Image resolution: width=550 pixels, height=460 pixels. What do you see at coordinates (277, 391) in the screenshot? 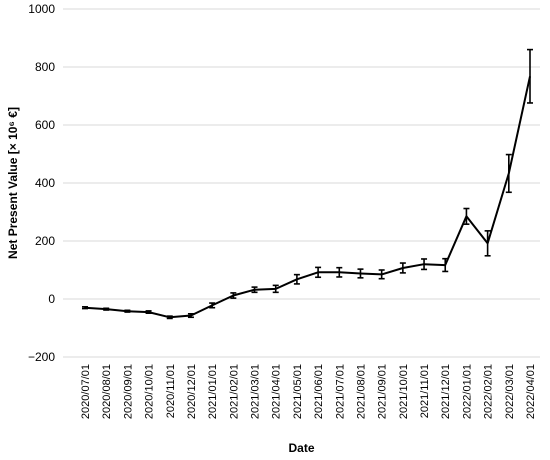
I see `x-tick-label: 2021/04/01` at bounding box center [277, 391].